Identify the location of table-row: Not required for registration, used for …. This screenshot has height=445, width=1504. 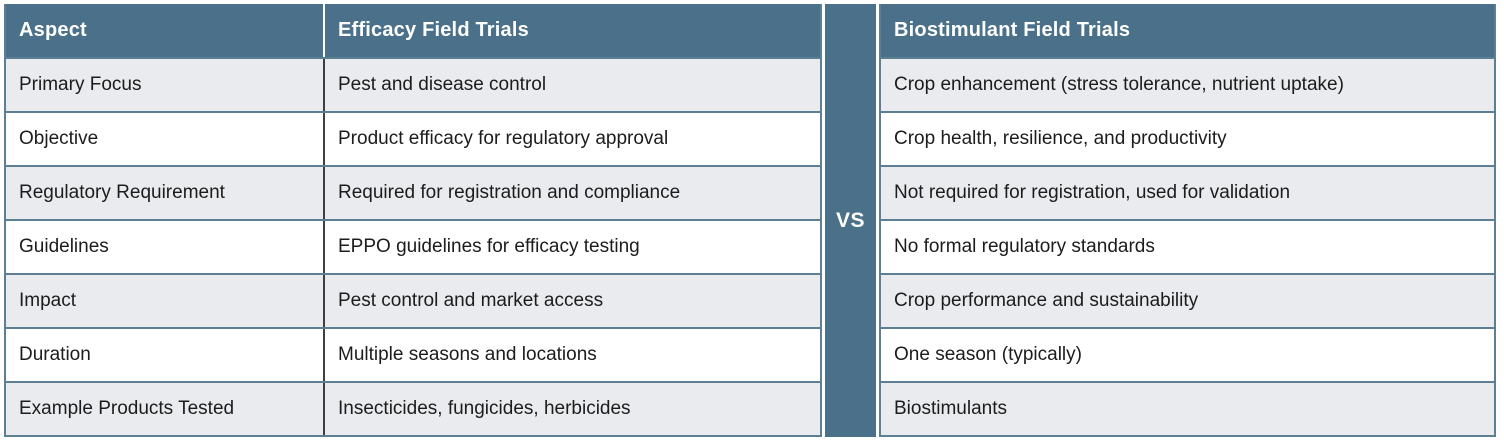
(1187, 192).